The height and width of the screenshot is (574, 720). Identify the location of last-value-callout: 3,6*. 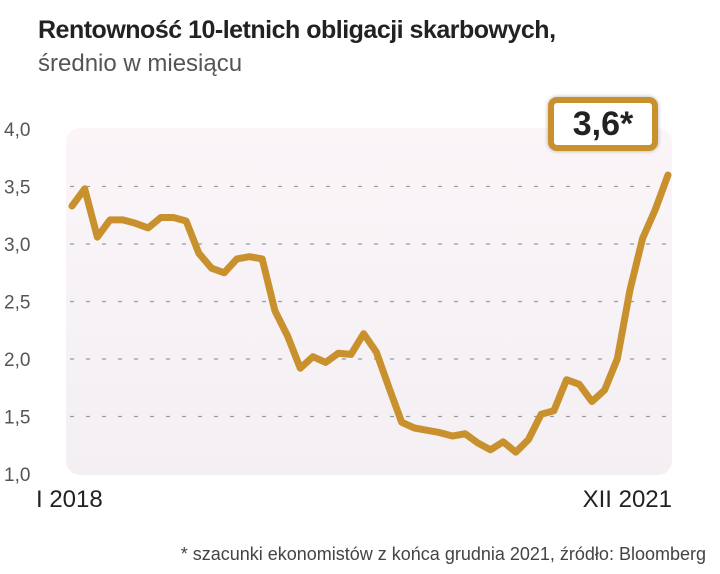
(603, 124).